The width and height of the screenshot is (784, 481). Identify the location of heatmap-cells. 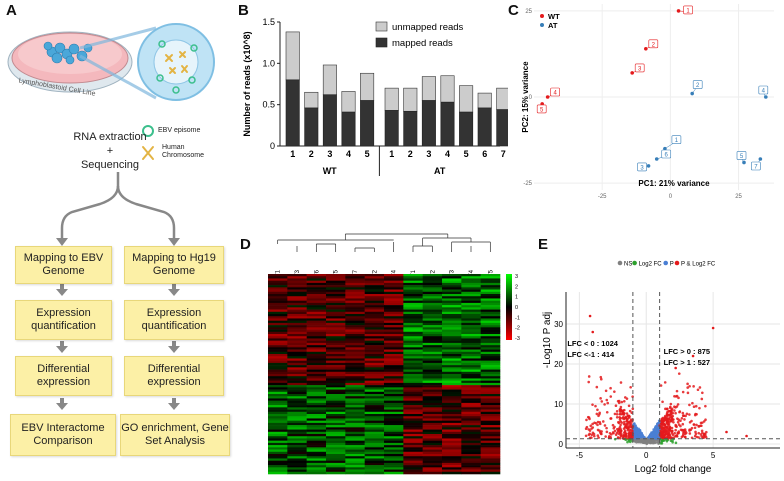
(384, 374).